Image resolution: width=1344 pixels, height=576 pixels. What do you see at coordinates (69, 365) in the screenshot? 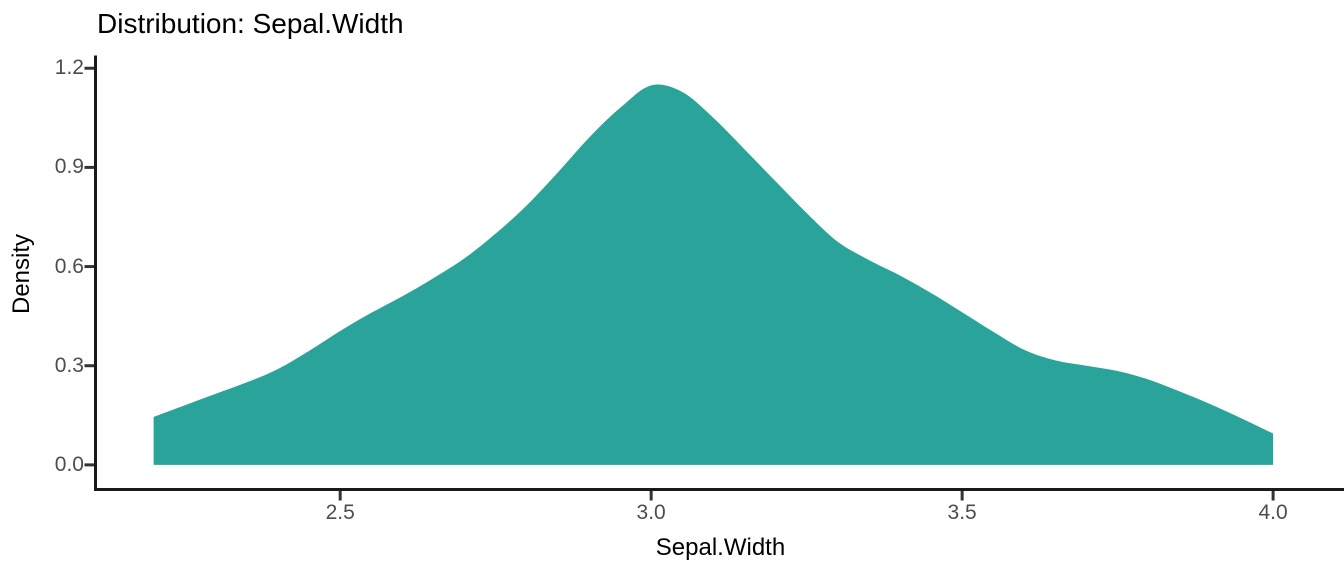
I see `y-tick-label: 0.3` at bounding box center [69, 365].